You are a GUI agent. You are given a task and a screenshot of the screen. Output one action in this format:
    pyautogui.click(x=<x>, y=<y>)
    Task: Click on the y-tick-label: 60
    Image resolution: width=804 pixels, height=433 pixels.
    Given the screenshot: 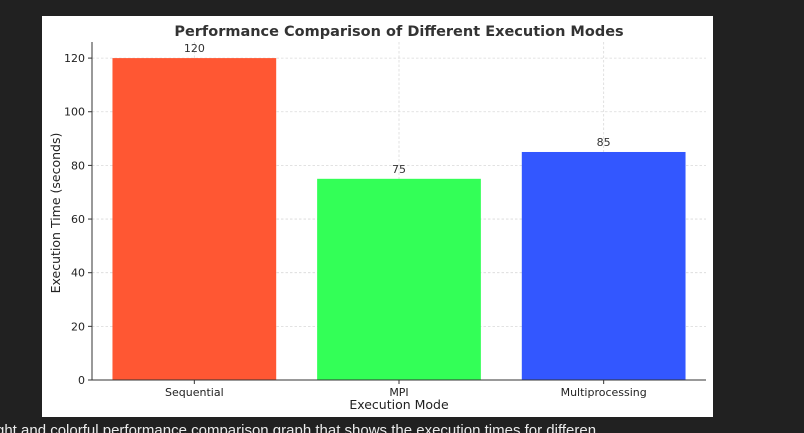 What is the action you would take?
    pyautogui.click(x=78, y=219)
    